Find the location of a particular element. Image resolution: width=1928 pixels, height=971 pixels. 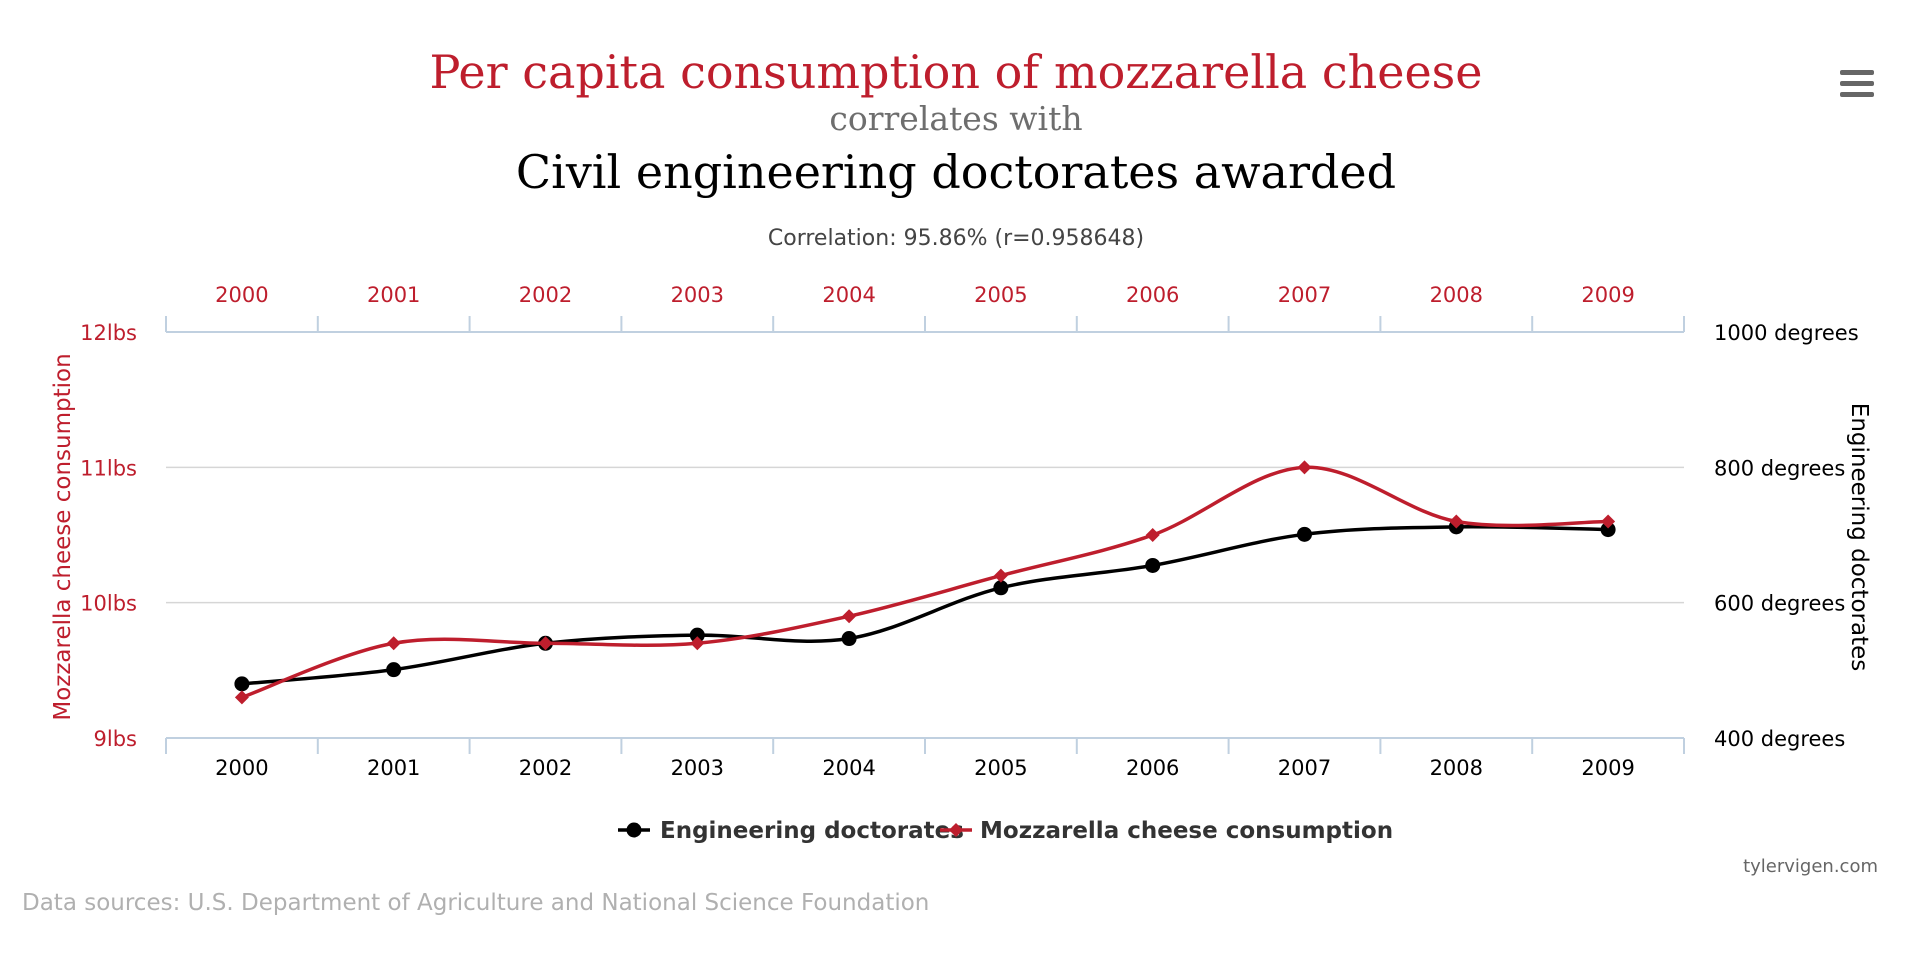

right-y-tick-label: 600 degrees is located at coordinates (1779, 604).